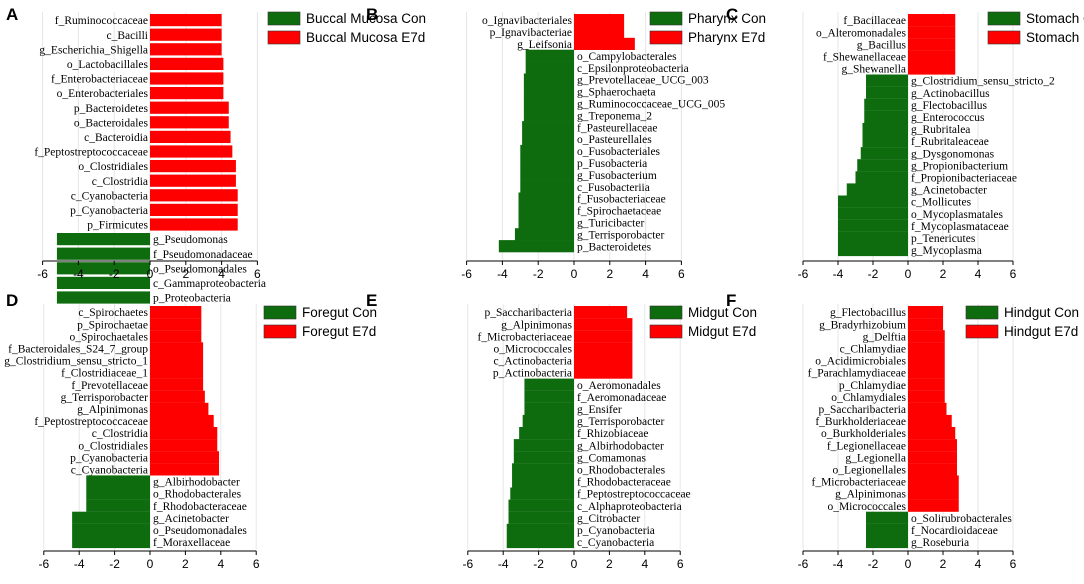 The width and height of the screenshot is (1084, 584). I want to click on bar-label: f_Rubritaleaceae, so click(950, 142).